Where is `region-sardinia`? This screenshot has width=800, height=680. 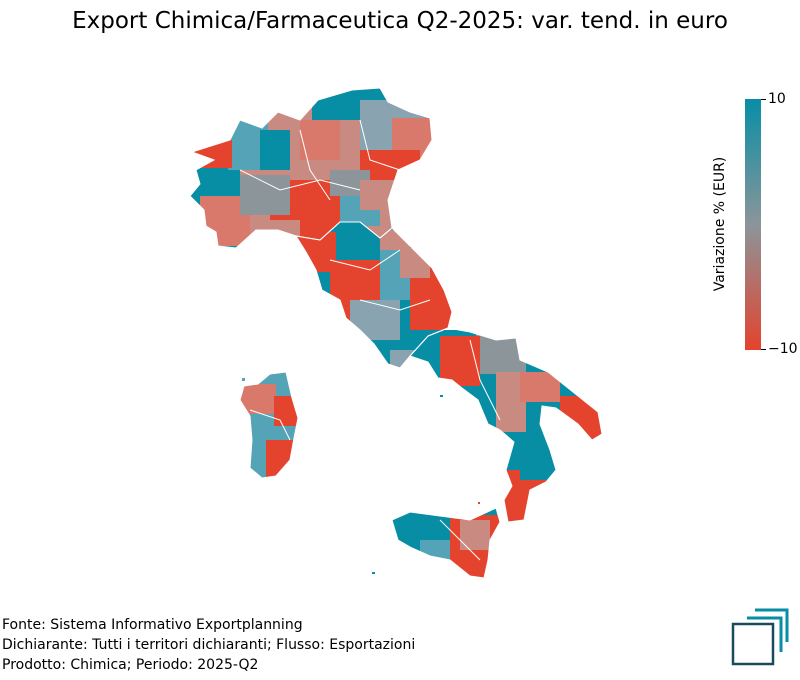 region-sardinia is located at coordinates (269, 425).